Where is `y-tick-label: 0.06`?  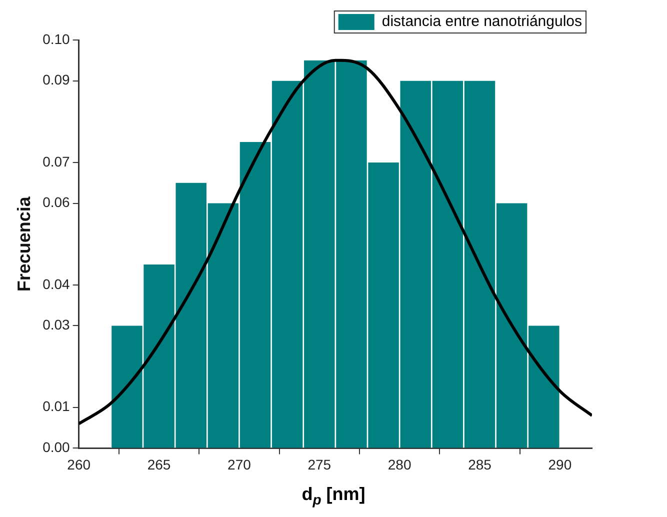
y-tick-label: 0.06 is located at coordinates (56, 202).